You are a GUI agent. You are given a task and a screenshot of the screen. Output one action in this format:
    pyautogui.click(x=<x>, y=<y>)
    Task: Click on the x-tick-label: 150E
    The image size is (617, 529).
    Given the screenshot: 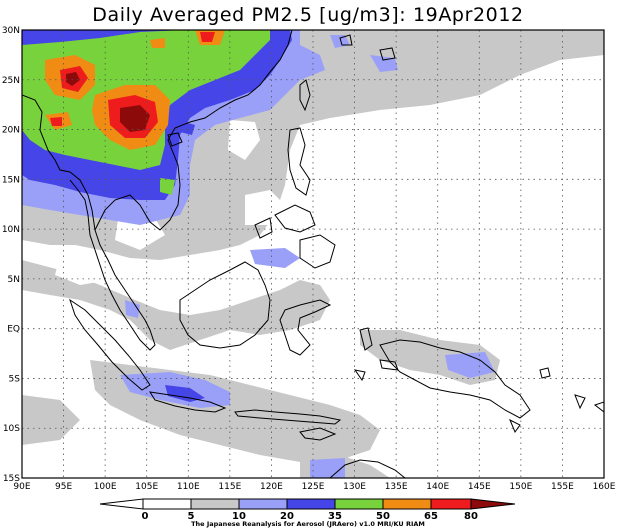 What is the action you would take?
    pyautogui.click(x=520, y=487)
    